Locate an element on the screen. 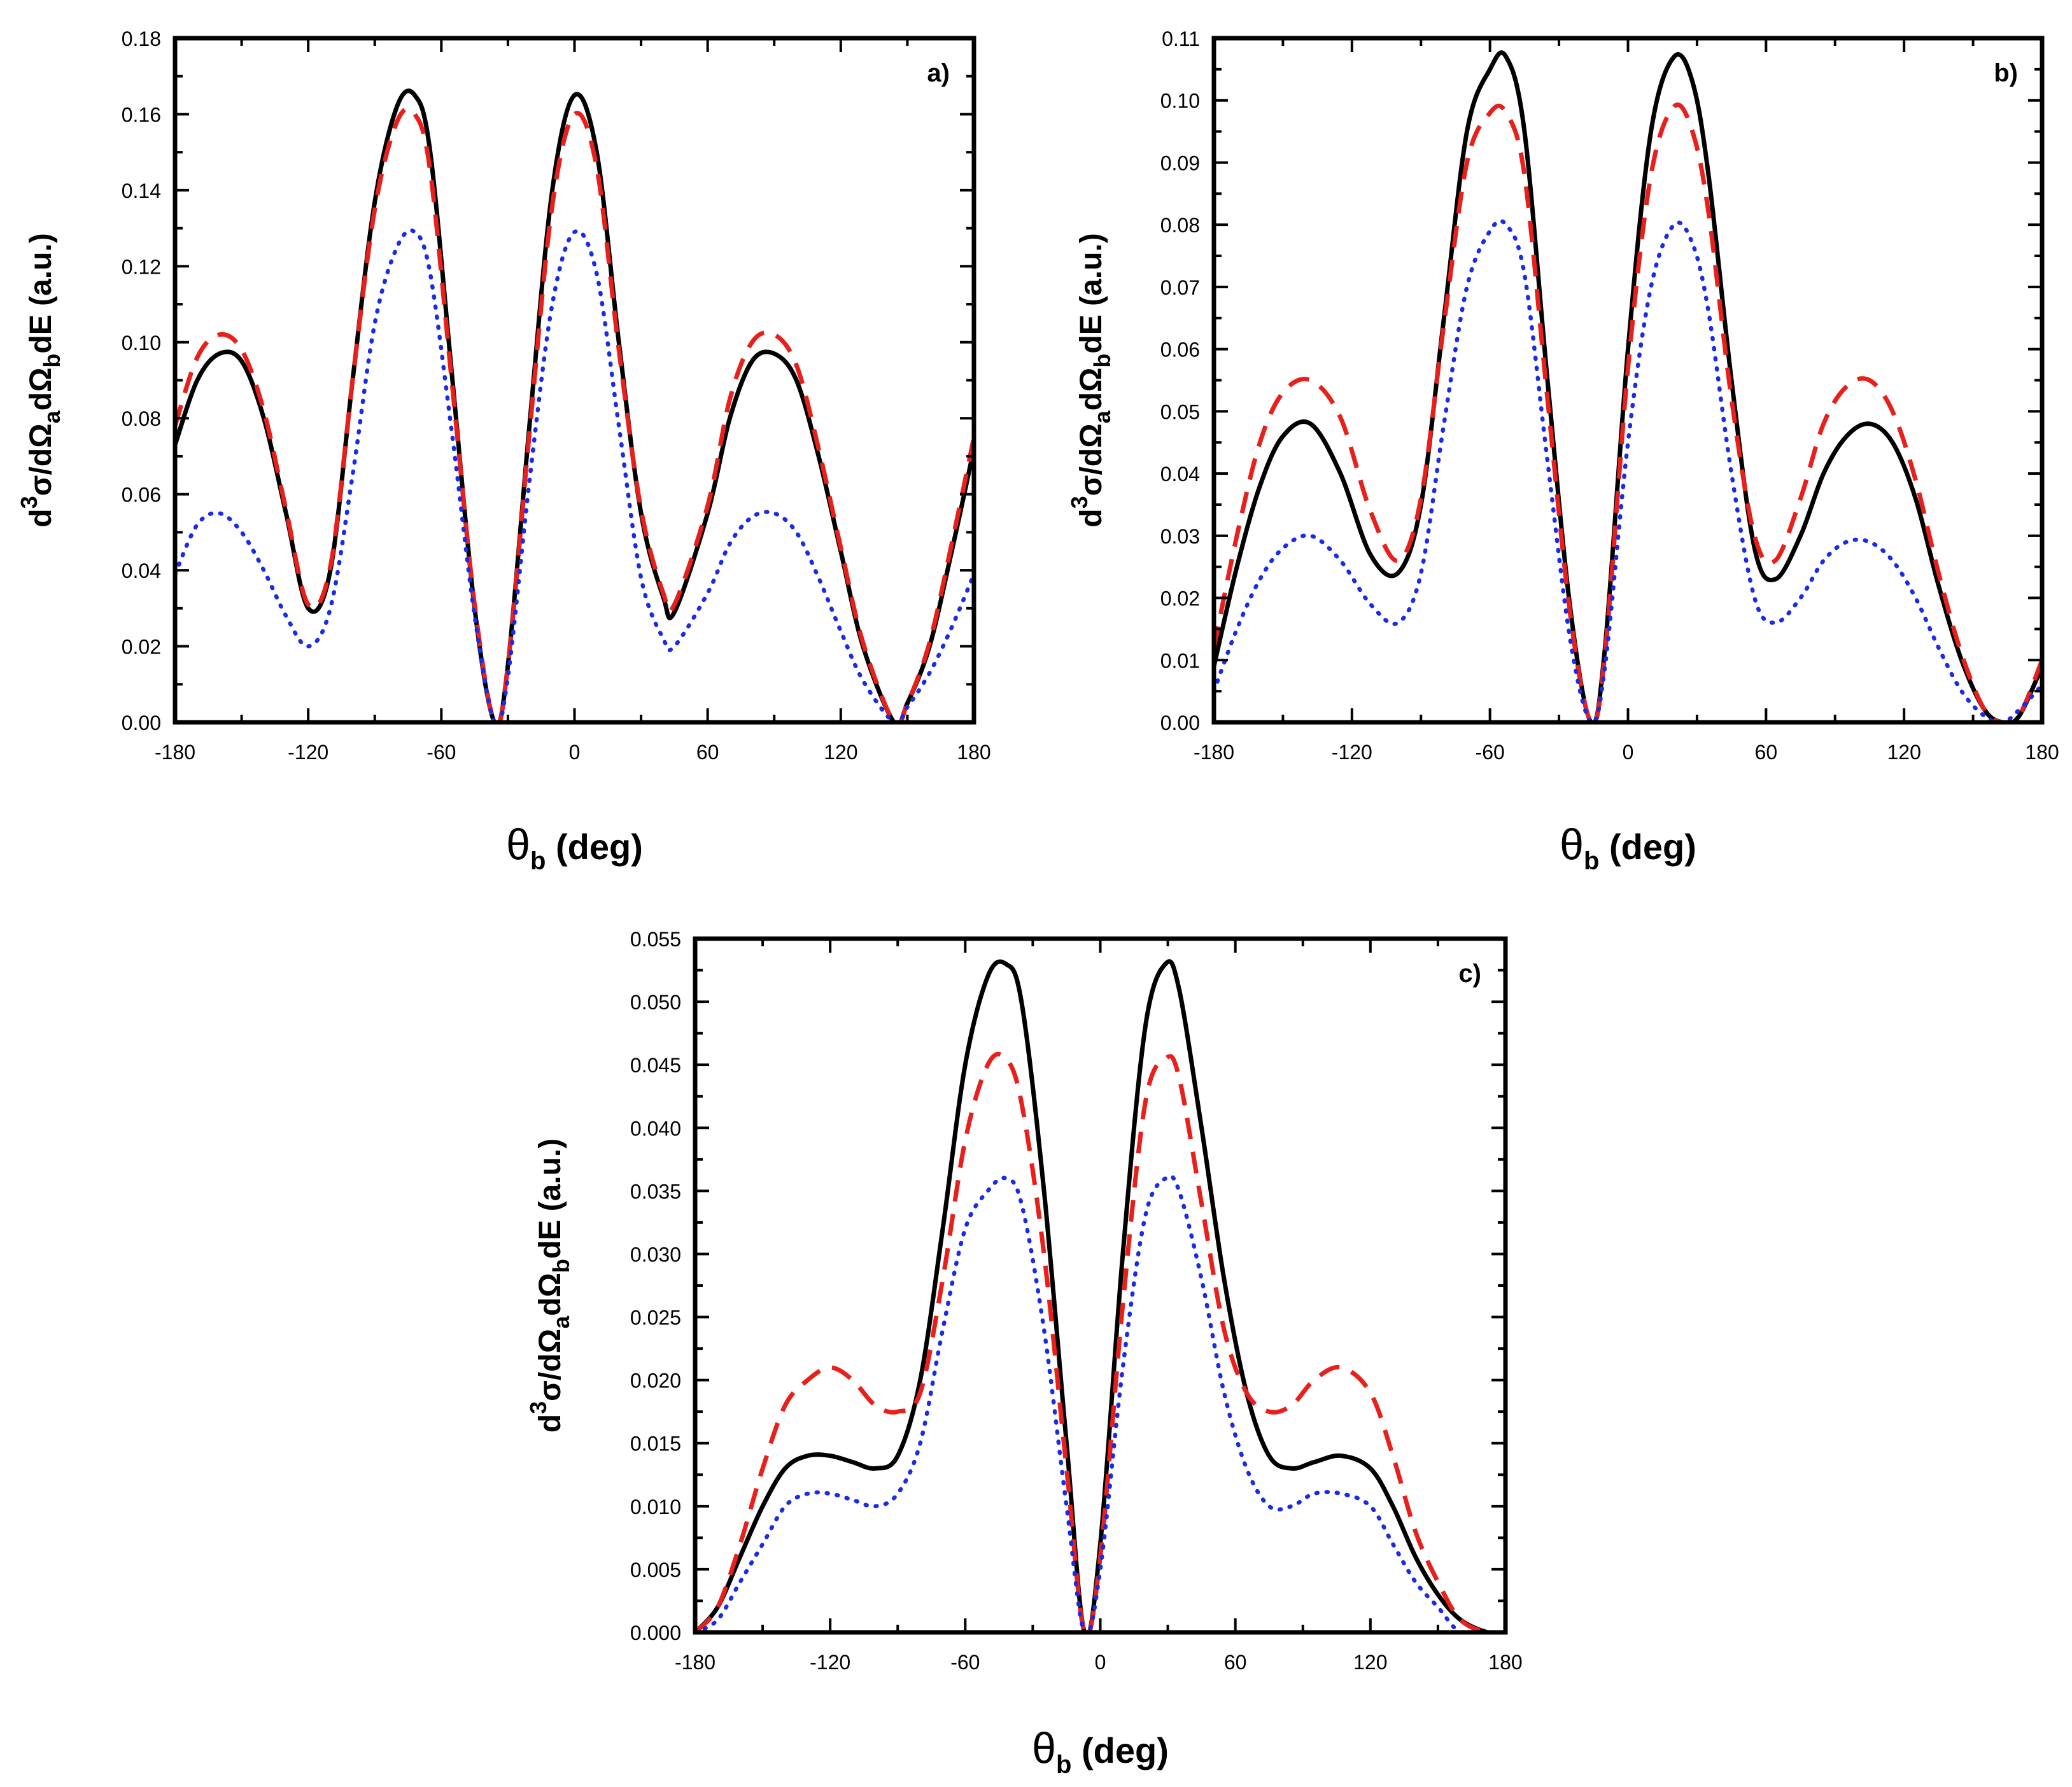 This screenshot has width=2072, height=1787. y-tick-label: 0.050 is located at coordinates (656, 1003).